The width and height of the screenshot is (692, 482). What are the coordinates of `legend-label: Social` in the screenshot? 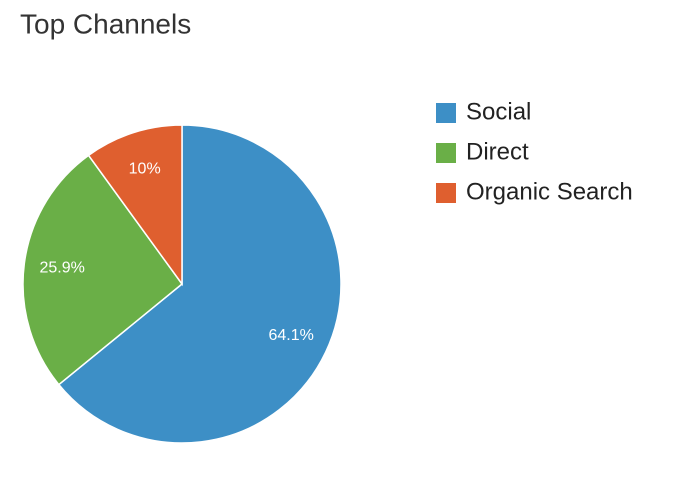 It's located at (498, 111).